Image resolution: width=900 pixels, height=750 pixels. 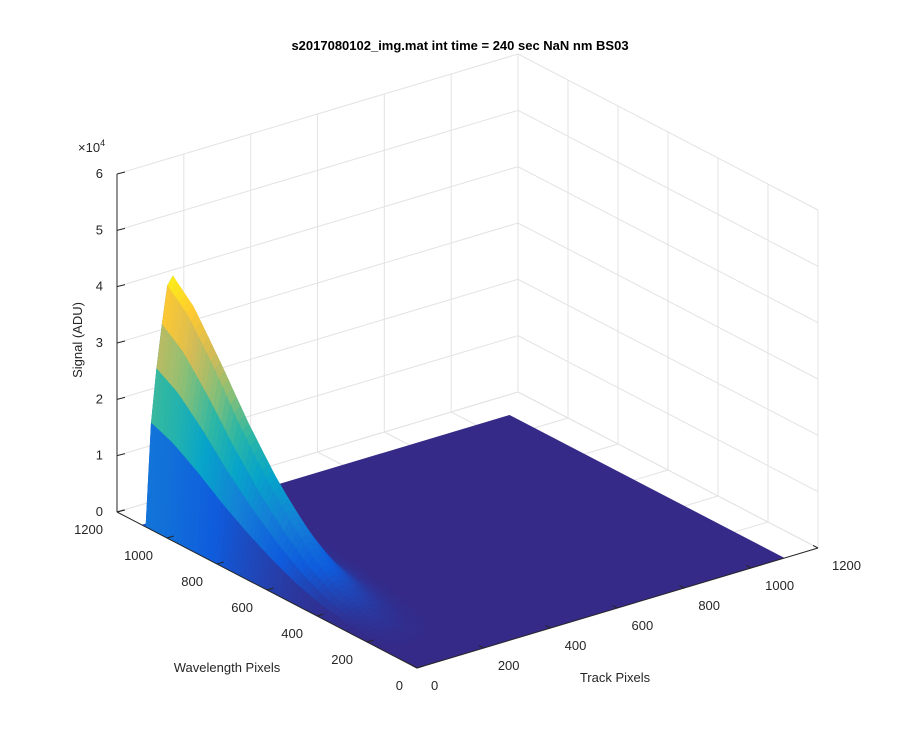 What do you see at coordinates (88, 529) in the screenshot?
I see `y-tick-label: 1200` at bounding box center [88, 529].